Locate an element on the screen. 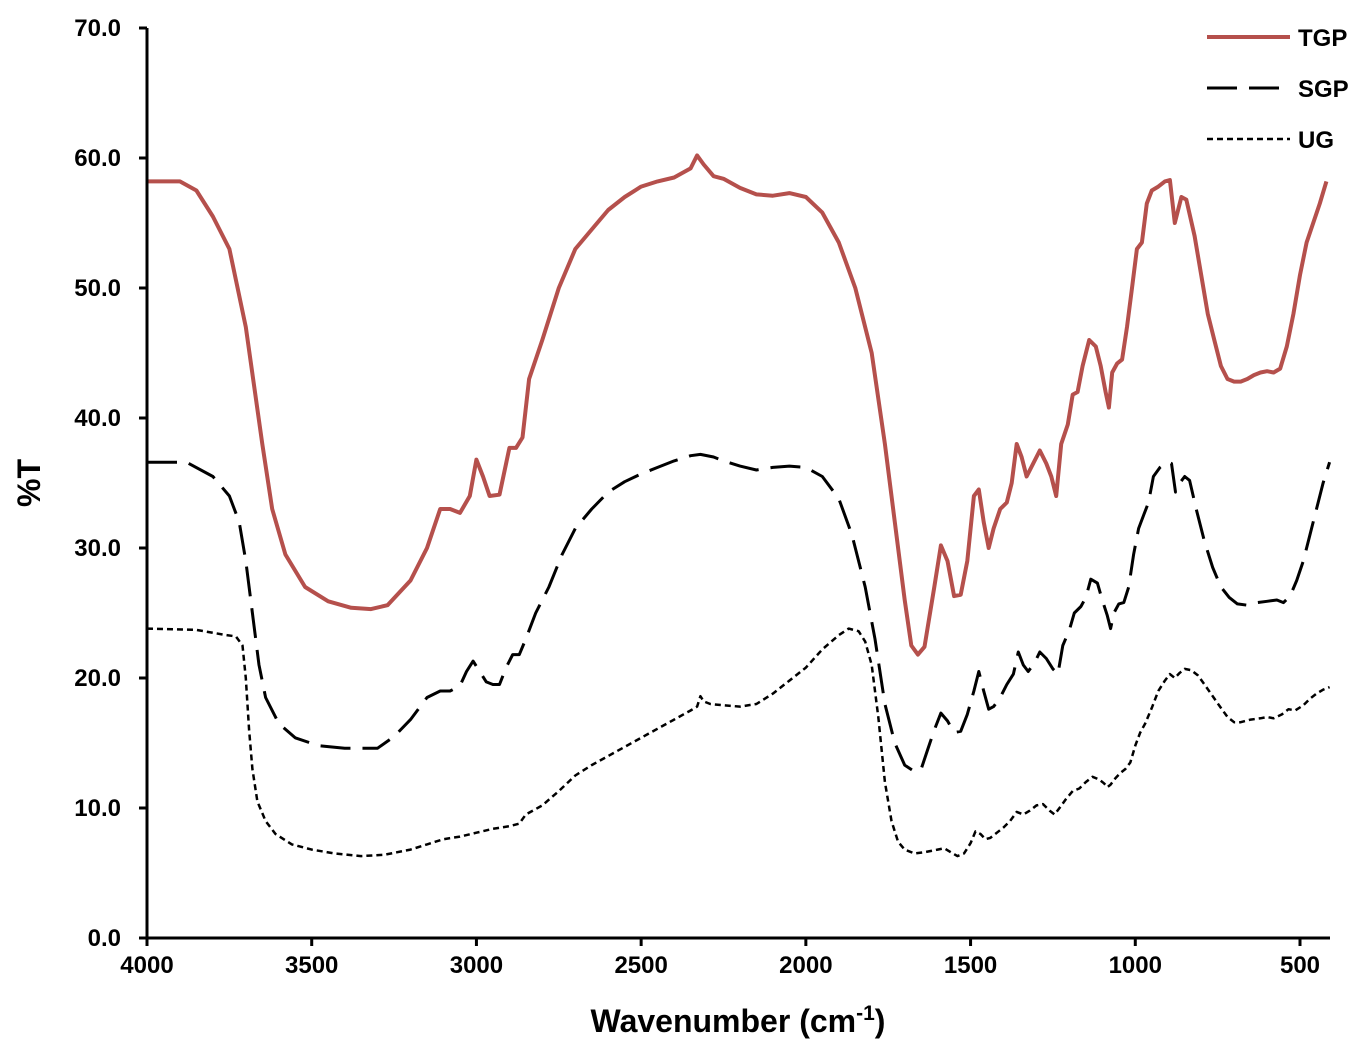  x-tick-label: 1000 is located at coordinates (1135, 965).